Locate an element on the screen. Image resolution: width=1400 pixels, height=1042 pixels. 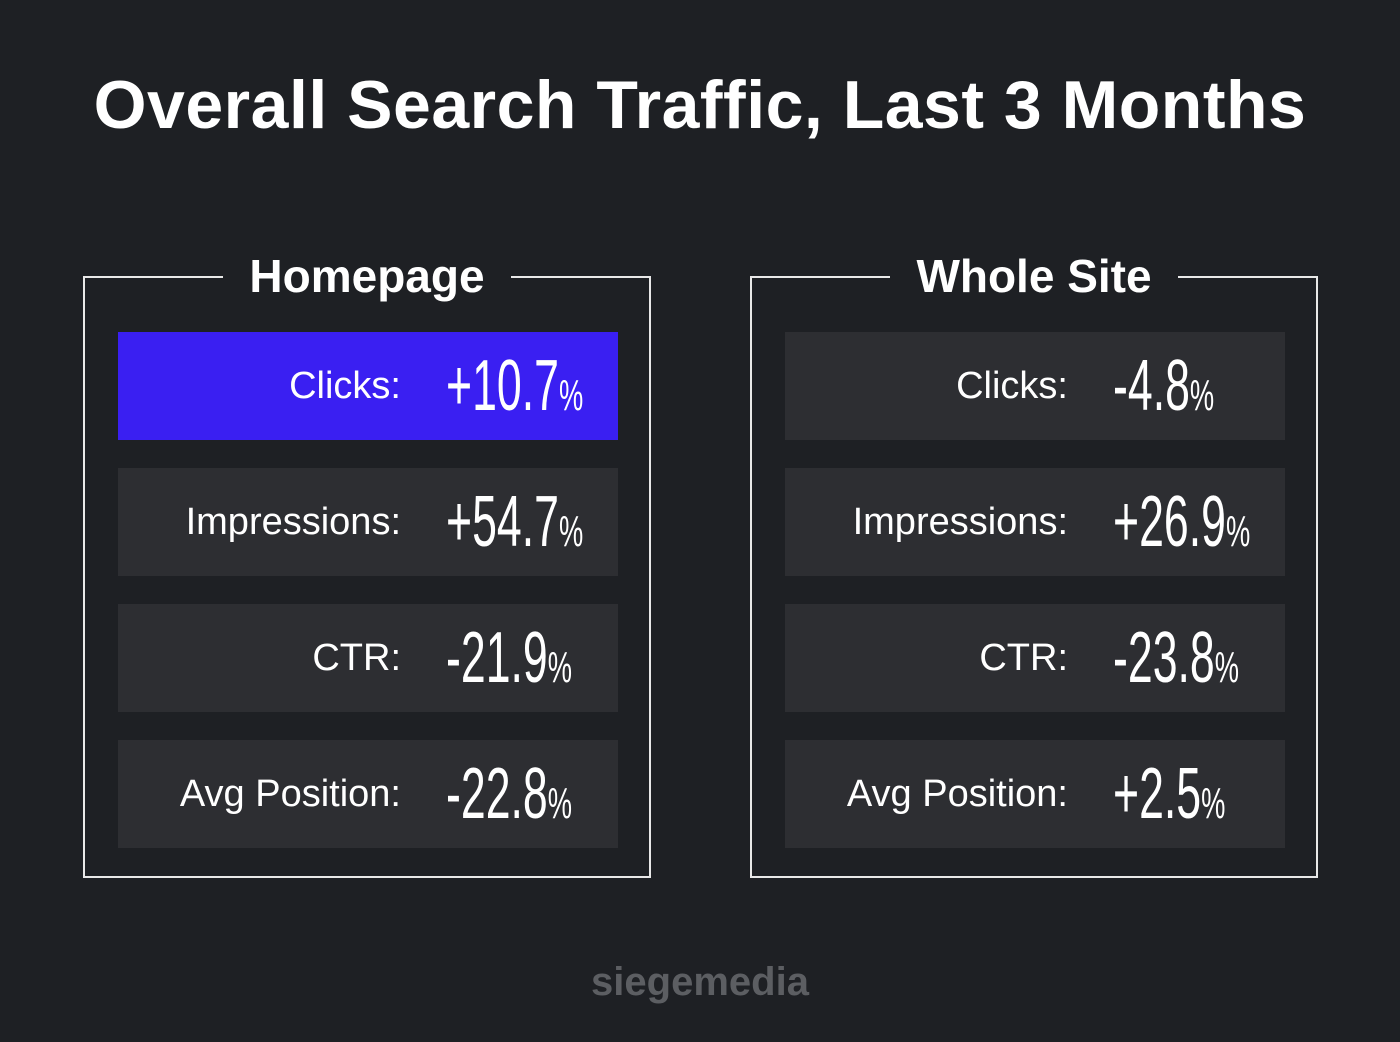
metric-value: -4.8% is located at coordinates (1163, 396).